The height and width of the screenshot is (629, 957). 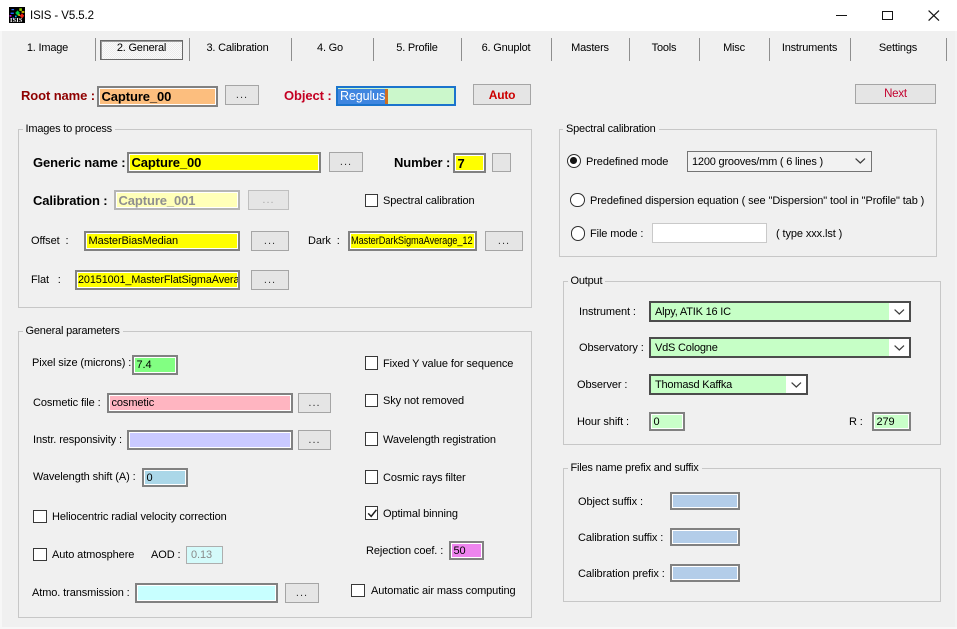 What do you see at coordinates (16, 20) in the screenshot?
I see `svg-text: ISIS` at bounding box center [16, 20].